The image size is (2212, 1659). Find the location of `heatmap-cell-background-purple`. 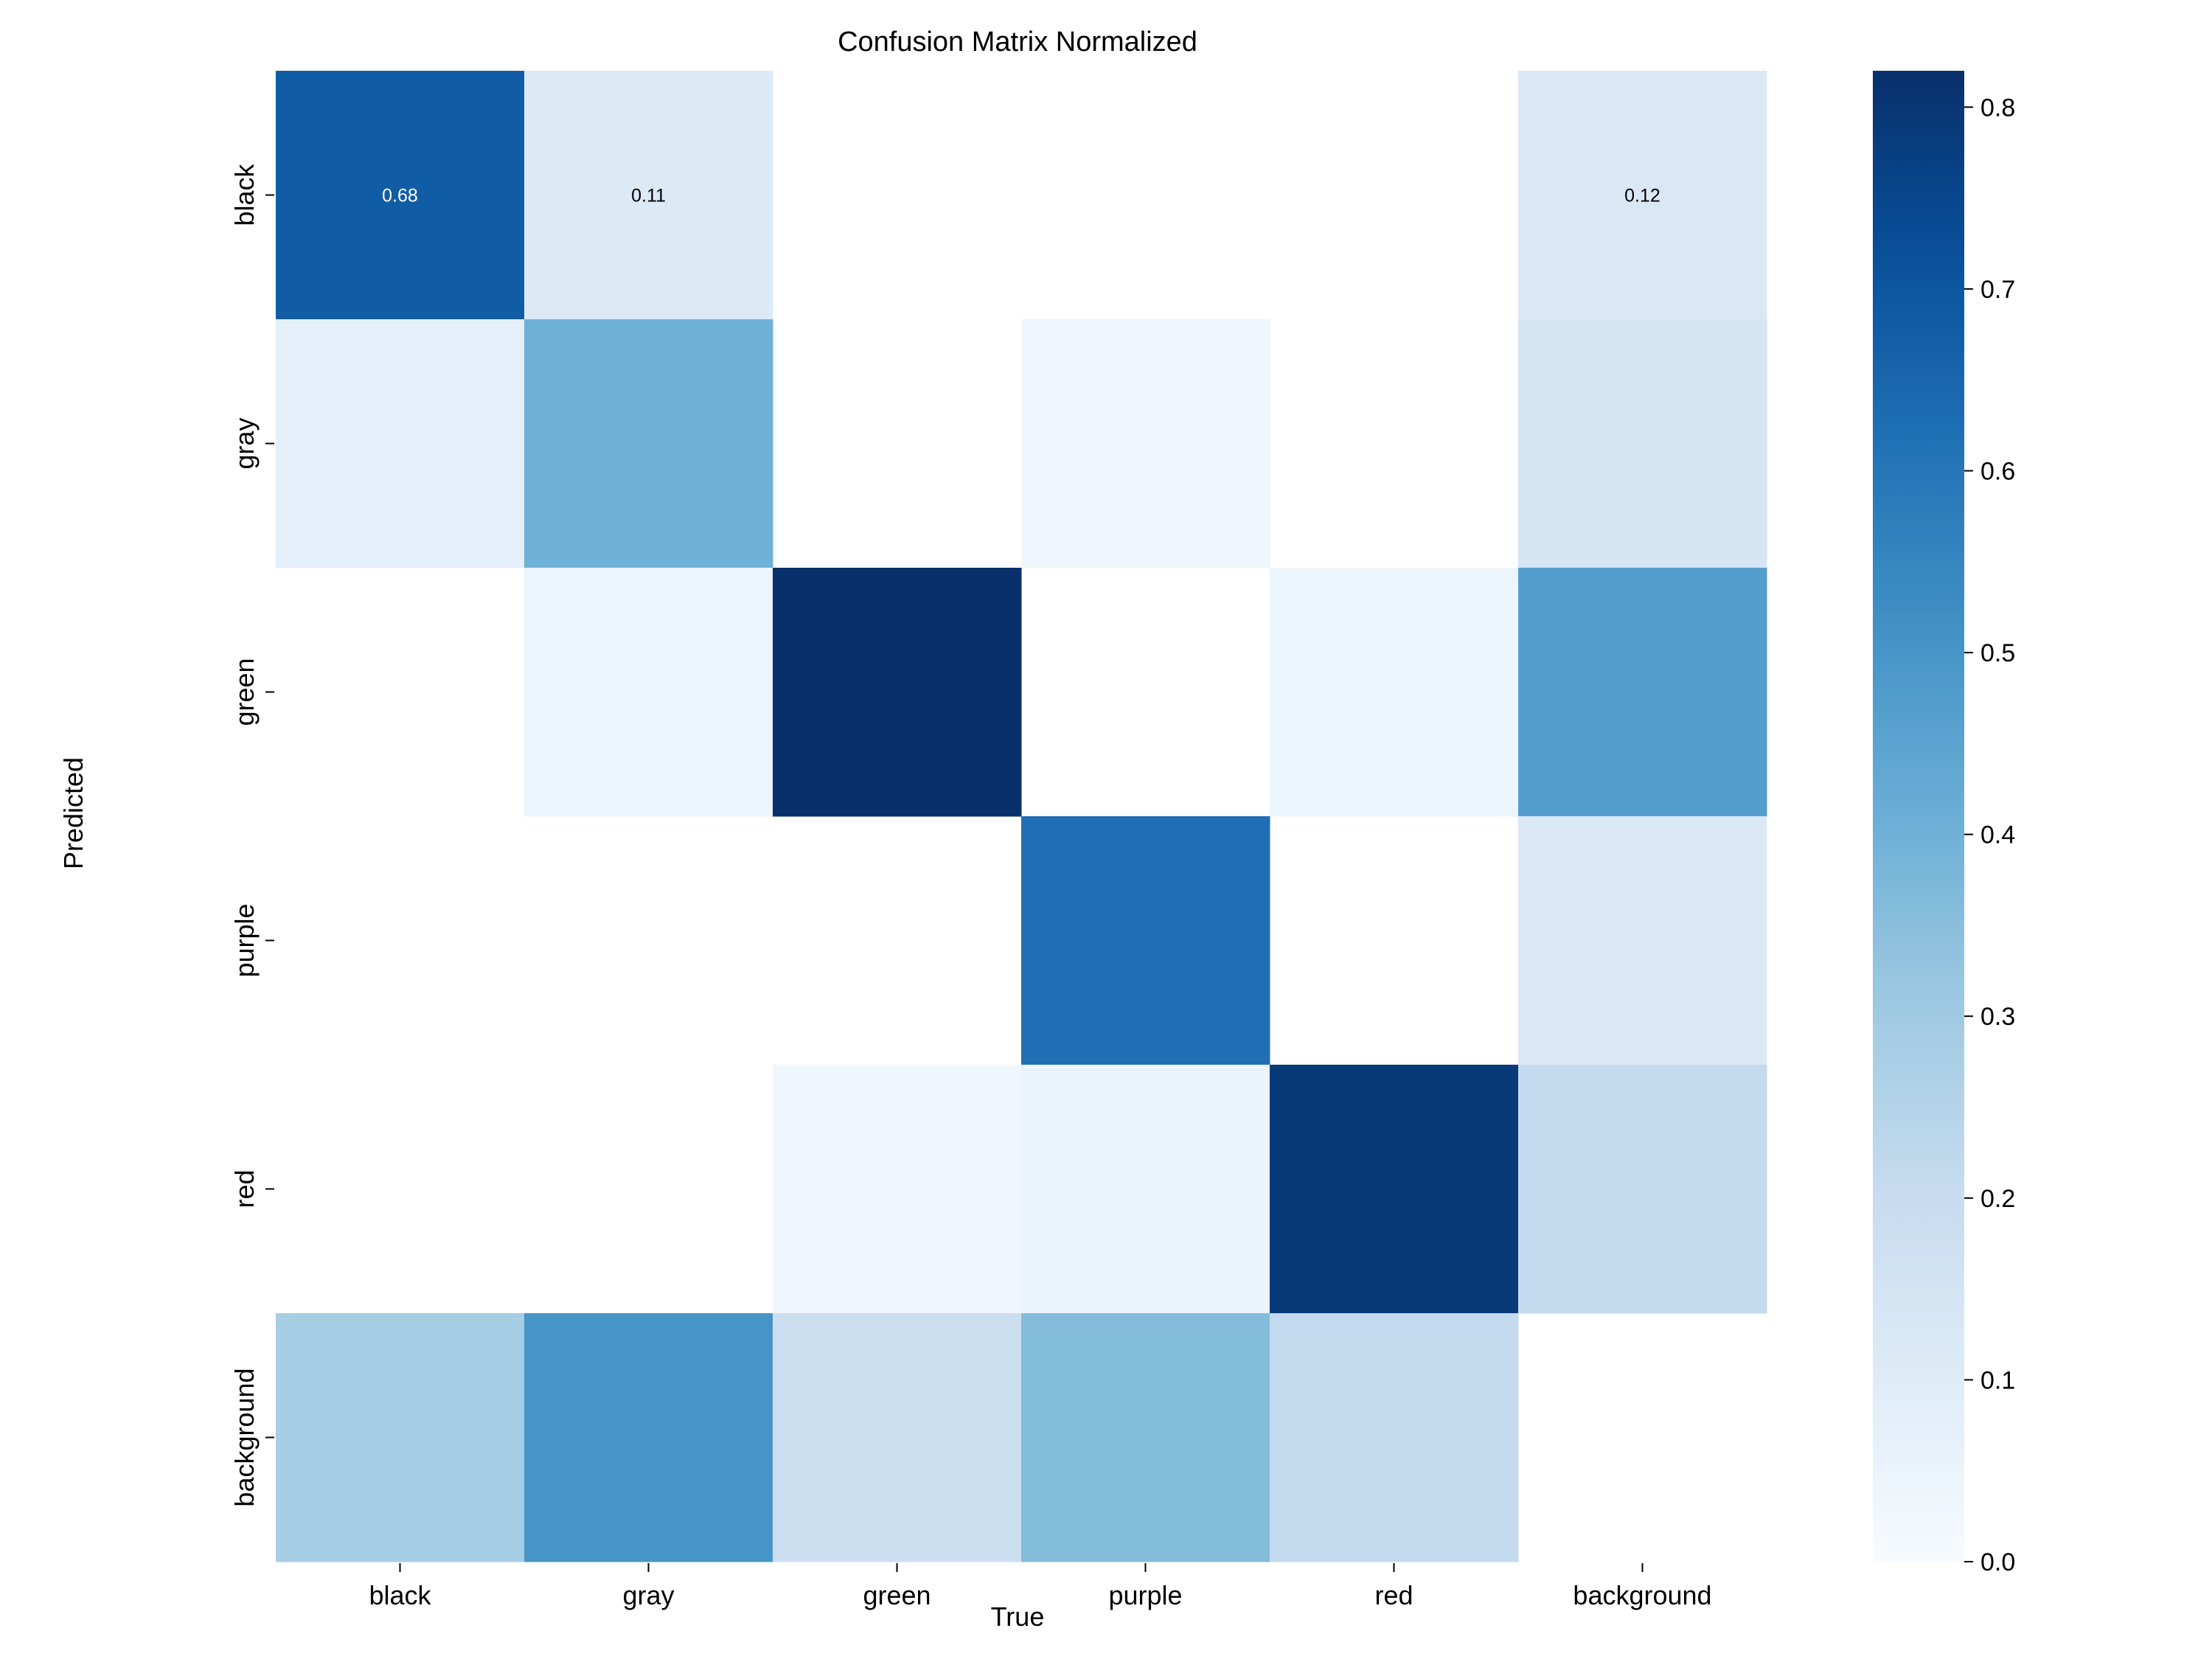

heatmap-cell-background-purple is located at coordinates (1145, 1437).